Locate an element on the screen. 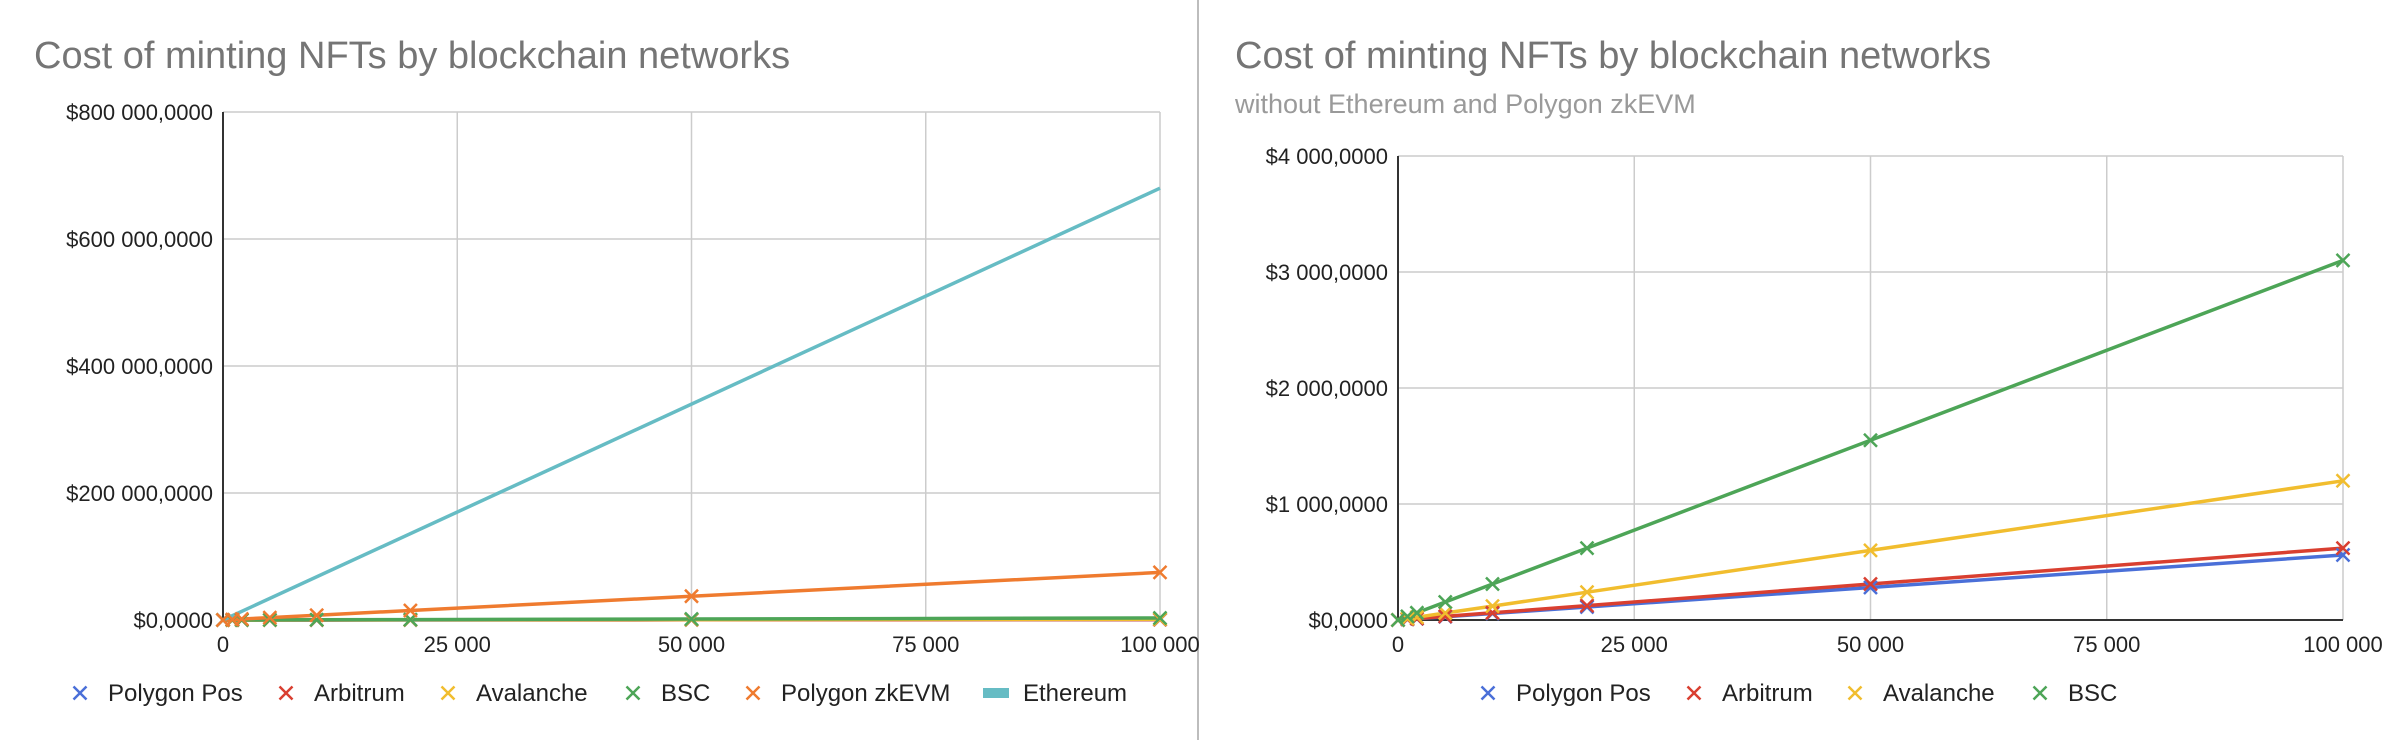 The height and width of the screenshot is (740, 2396). chart-right-legend: Polygon Pos Arbitrum Avalanche BSC is located at coordinates (1798, 693).